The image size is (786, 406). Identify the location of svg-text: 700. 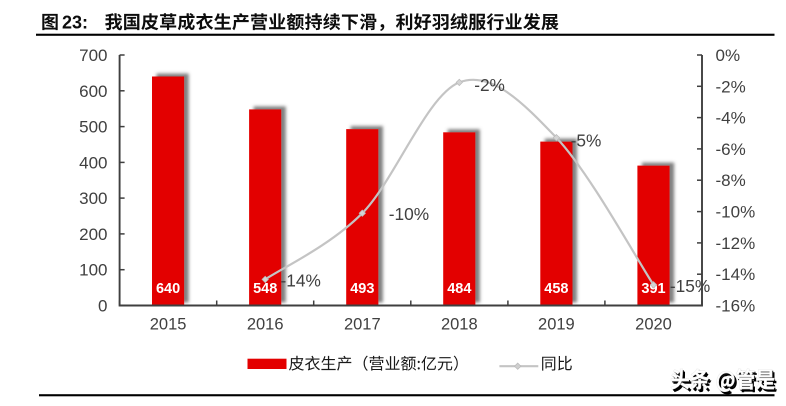
(93, 55).